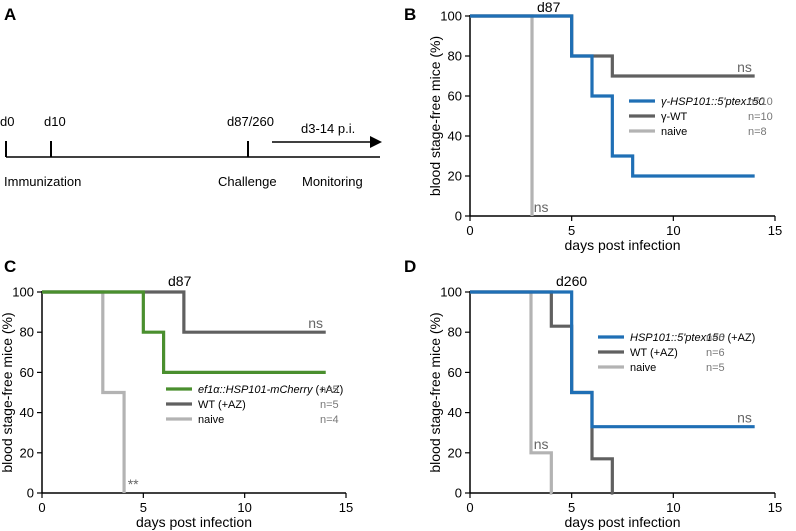  Describe the element at coordinates (332, 181) in the screenshot. I see `phase-monitoring: Monitoring` at that location.